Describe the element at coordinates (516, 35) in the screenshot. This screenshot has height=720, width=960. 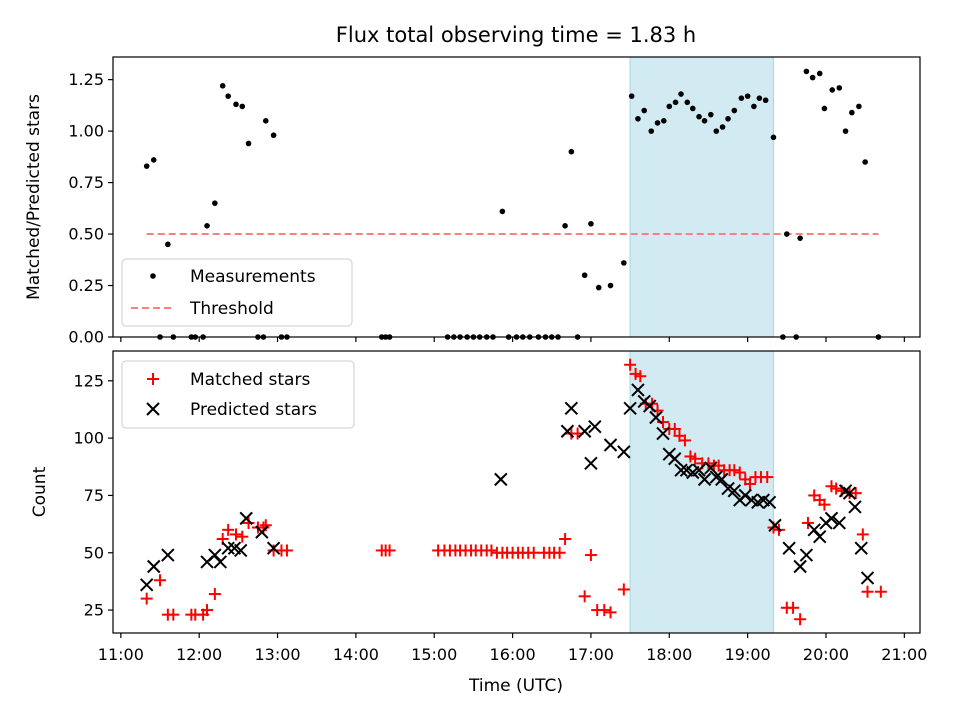
I see `chart-title: Flux total observing time = 1.83 h` at that location.